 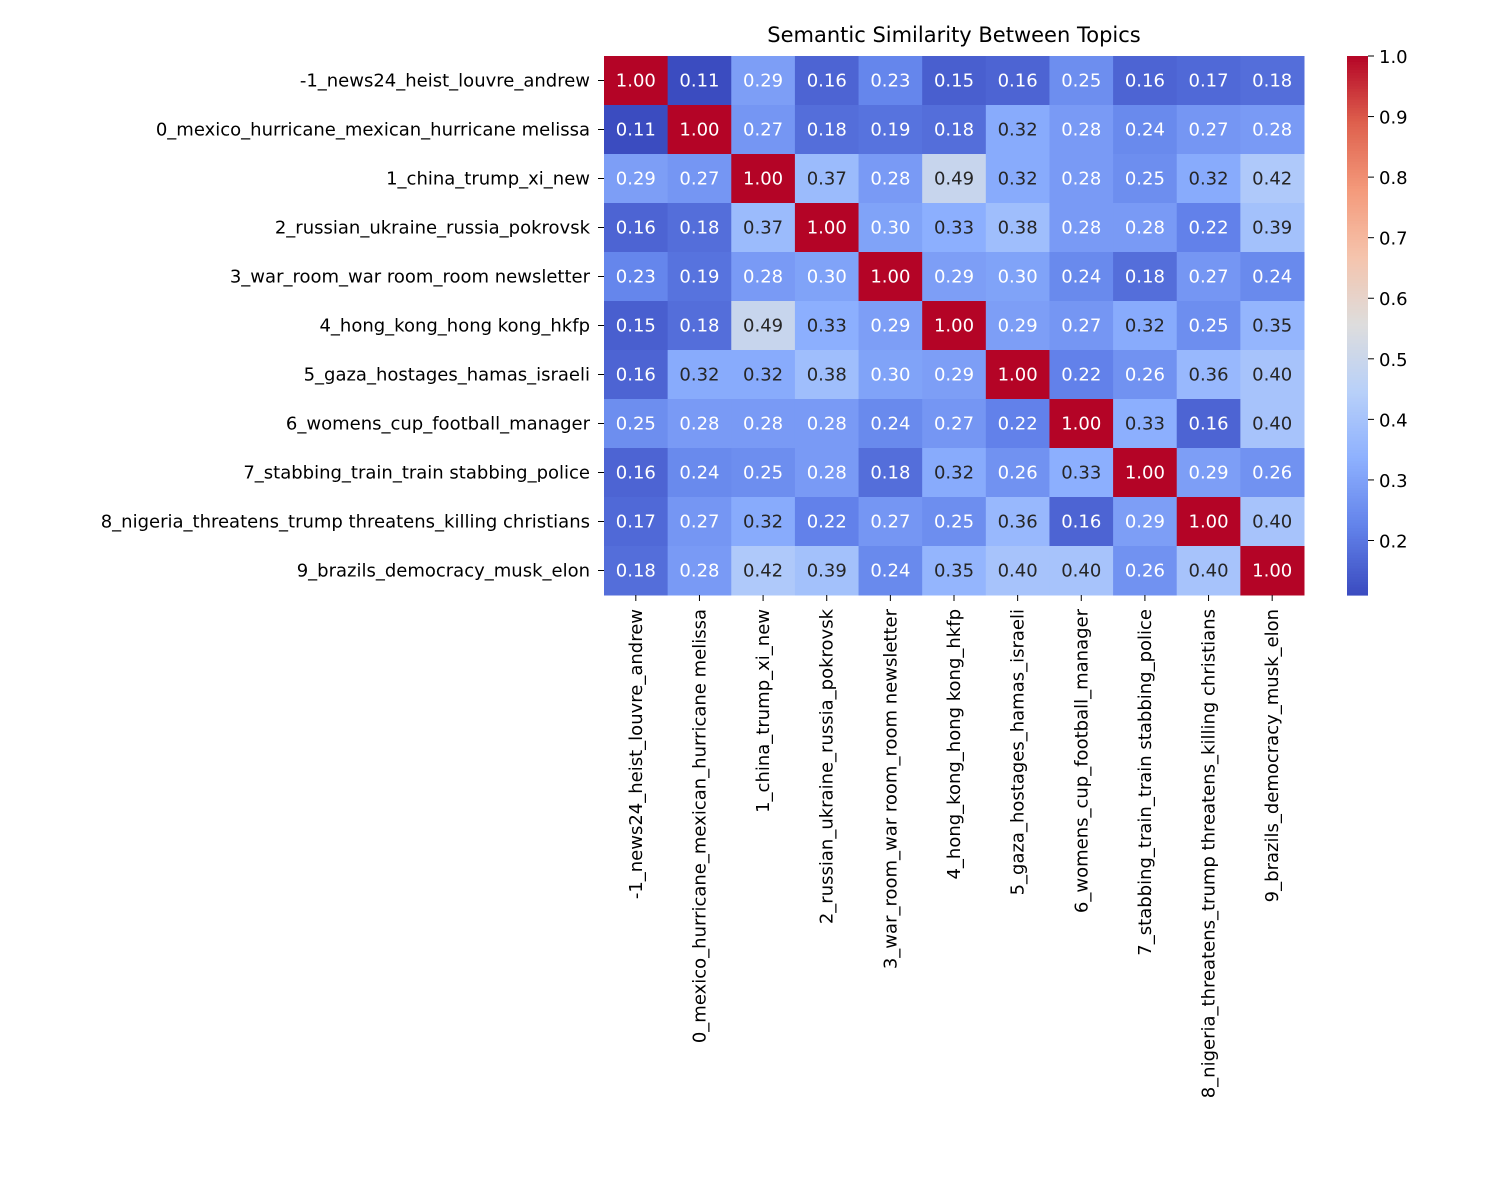 I want to click on x-tick-label: 4_hong_kong_hong kong_hkfp, so click(x=954, y=744).